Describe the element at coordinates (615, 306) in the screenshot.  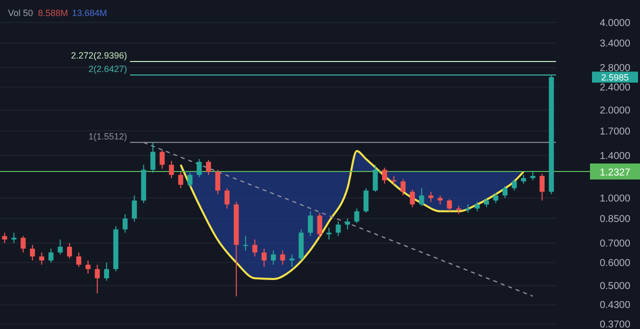
I see `y-tick-label: 0.4300` at that location.